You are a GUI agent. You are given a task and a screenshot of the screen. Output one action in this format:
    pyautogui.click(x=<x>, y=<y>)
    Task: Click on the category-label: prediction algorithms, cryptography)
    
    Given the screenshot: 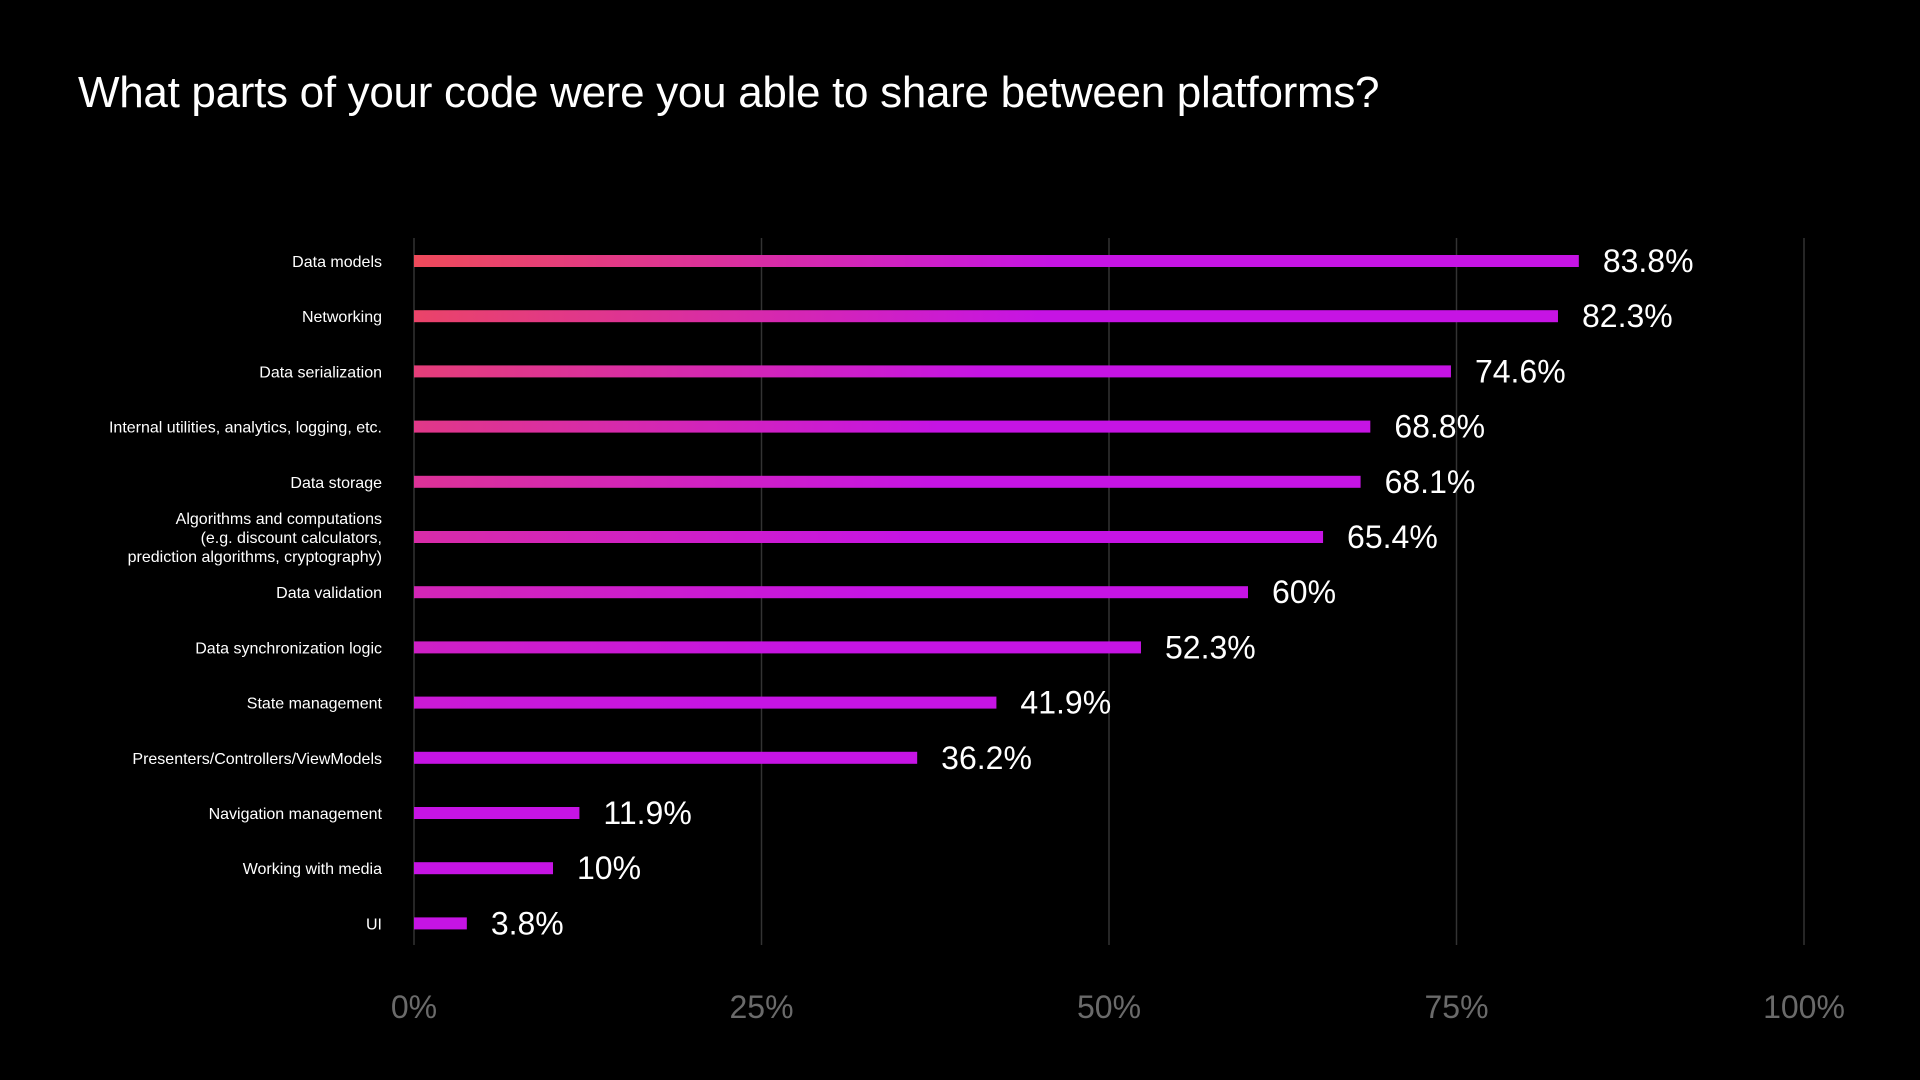 What is the action you would take?
    pyautogui.click(x=255, y=557)
    